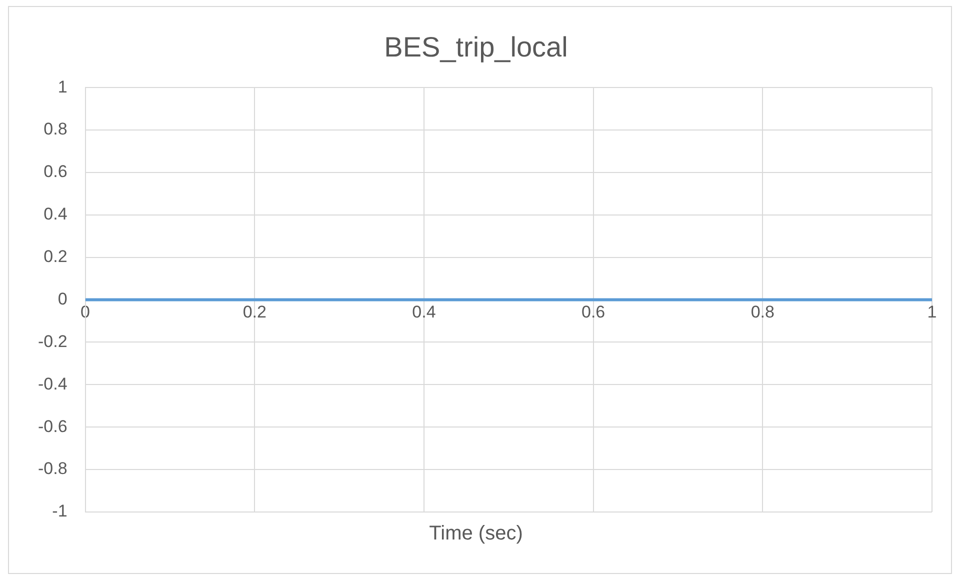  Describe the element at coordinates (476, 533) in the screenshot. I see `x-axis-title: Time (sec)` at that location.